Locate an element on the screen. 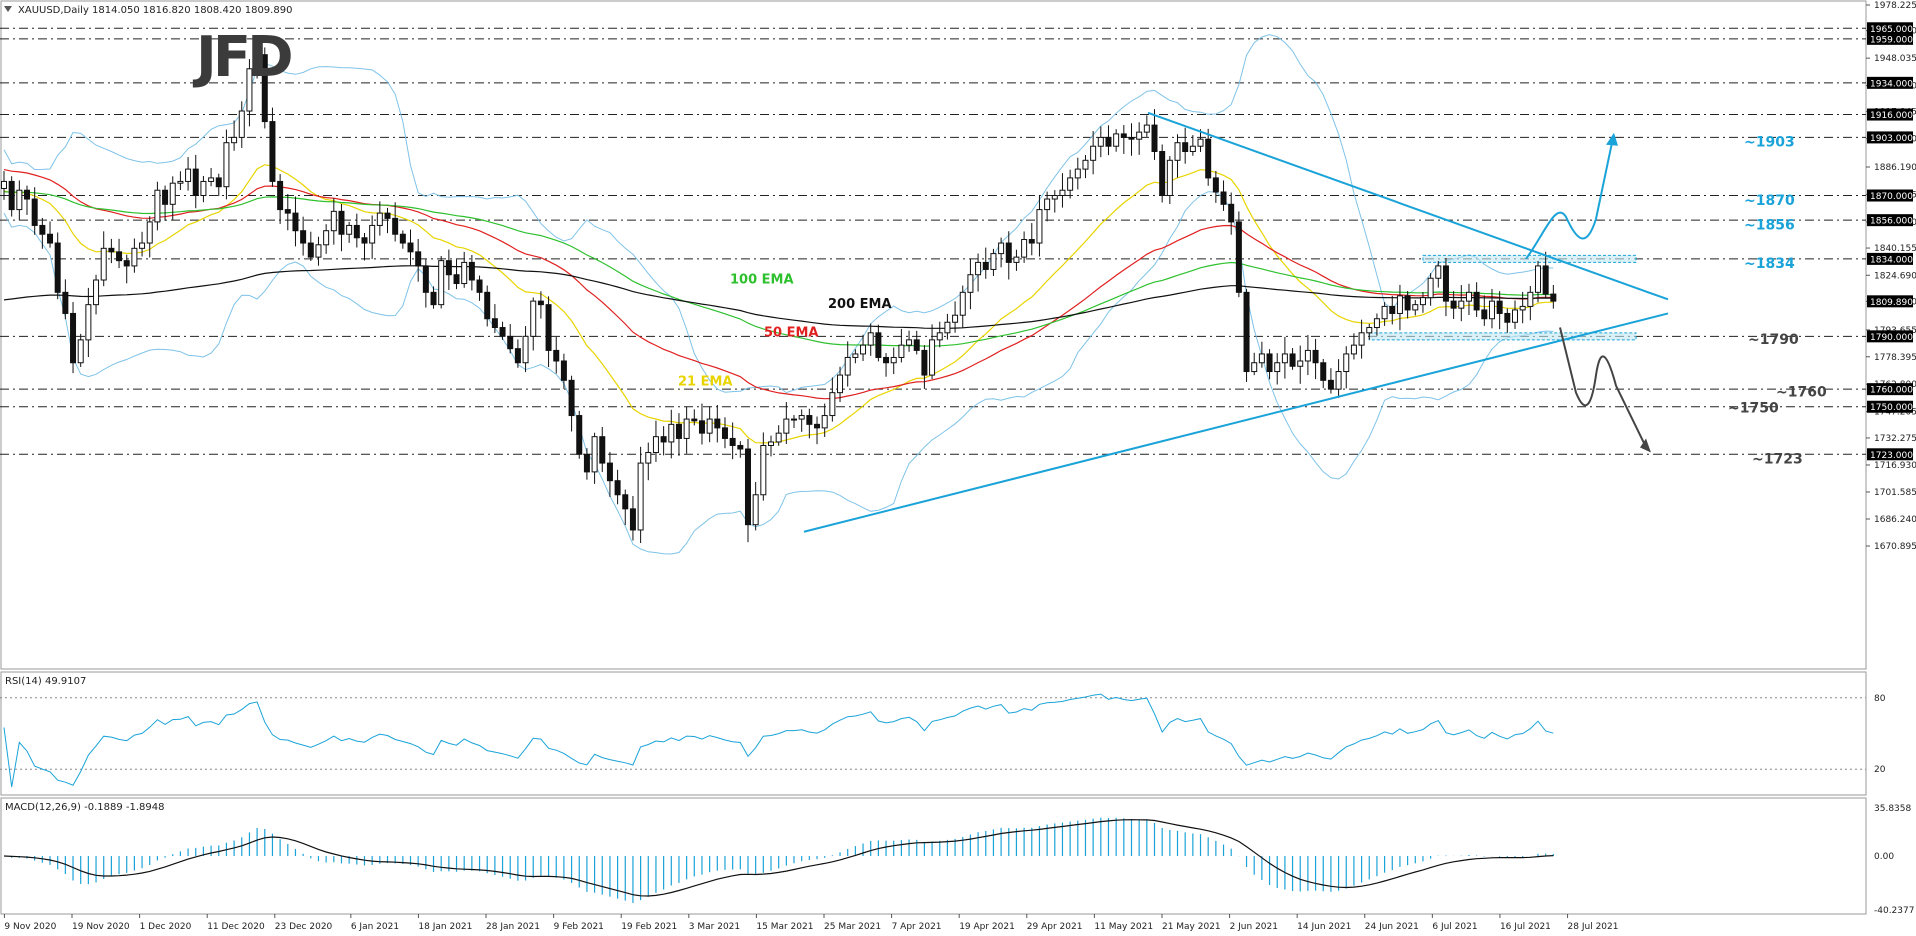 The height and width of the screenshot is (936, 1916). date-tick-label: 25 Mar 2021 is located at coordinates (852, 927).